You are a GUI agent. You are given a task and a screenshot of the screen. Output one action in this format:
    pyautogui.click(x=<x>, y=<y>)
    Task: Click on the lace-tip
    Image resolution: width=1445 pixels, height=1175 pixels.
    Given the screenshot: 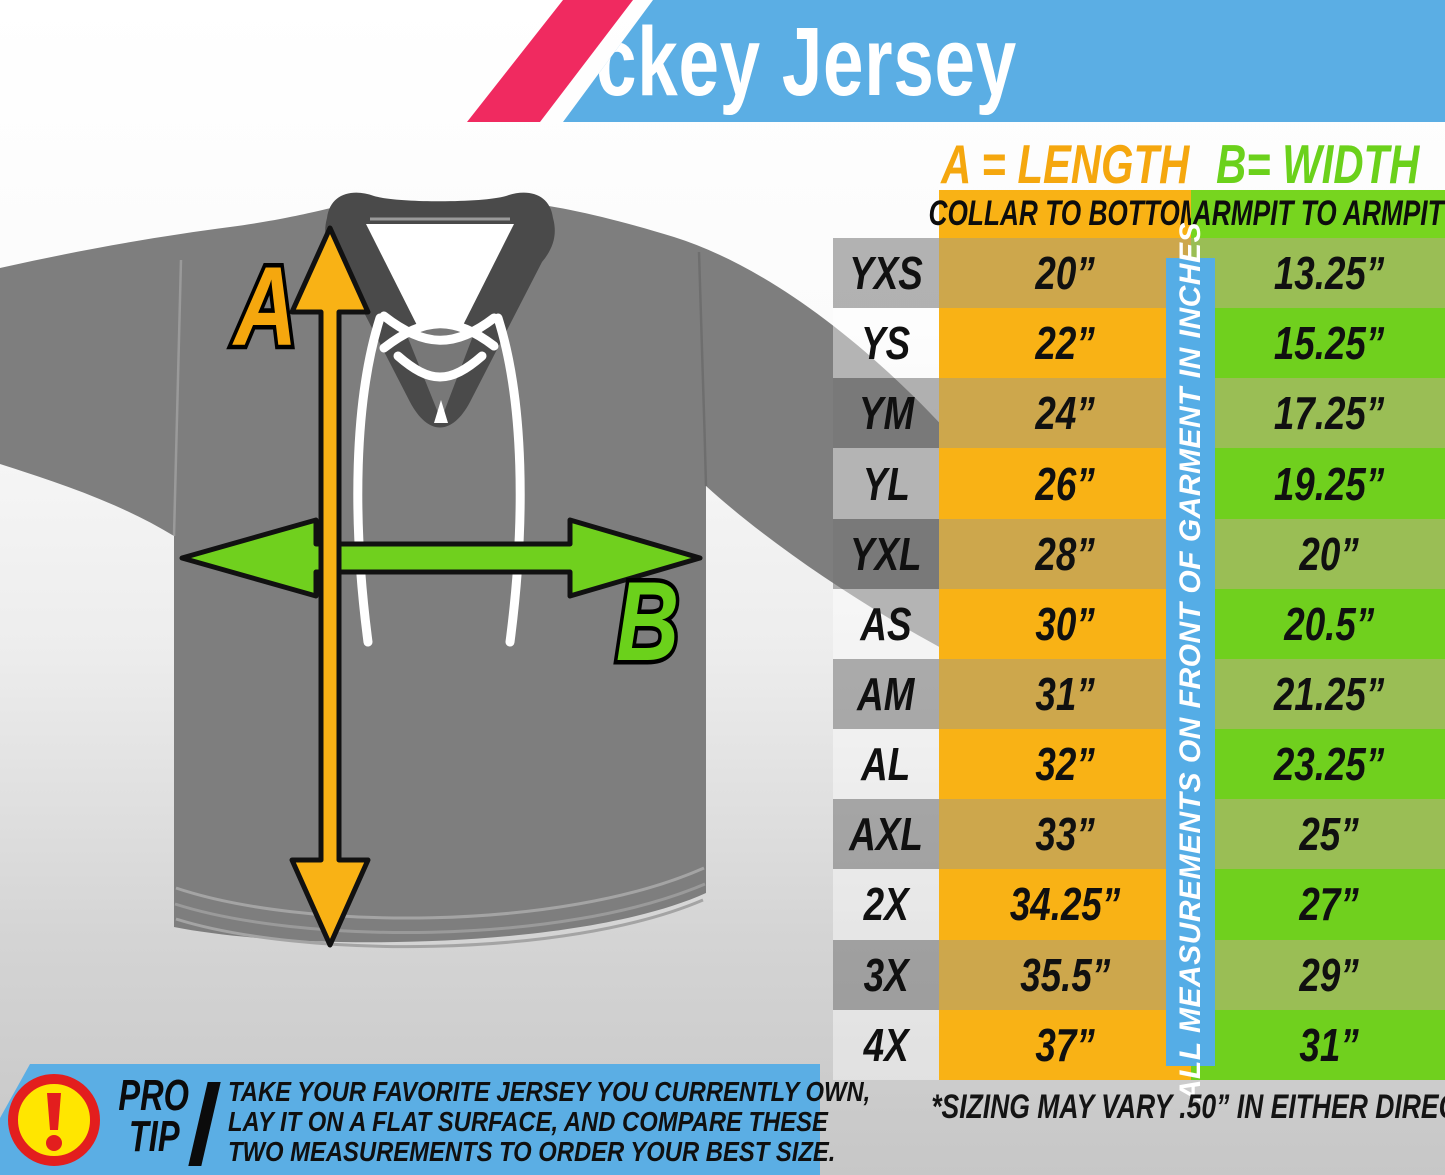 What is the action you would take?
    pyautogui.click(x=441, y=411)
    